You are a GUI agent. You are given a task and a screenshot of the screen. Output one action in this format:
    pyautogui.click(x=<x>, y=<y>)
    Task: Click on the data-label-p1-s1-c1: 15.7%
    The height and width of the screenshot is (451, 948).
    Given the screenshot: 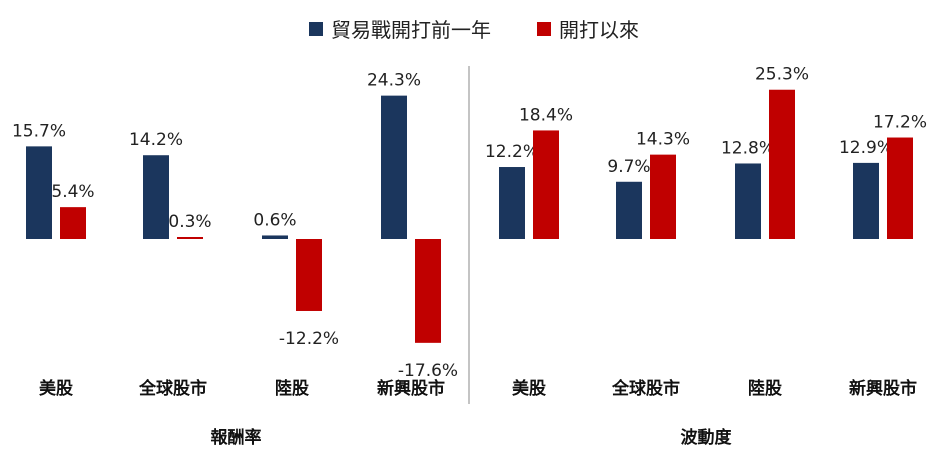 What is the action you would take?
    pyautogui.click(x=39, y=131)
    